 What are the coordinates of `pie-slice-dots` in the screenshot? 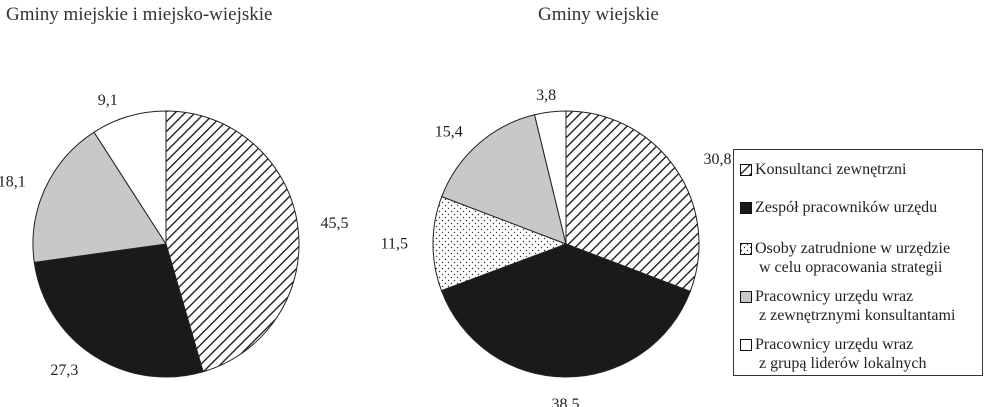 It's located at (500, 243).